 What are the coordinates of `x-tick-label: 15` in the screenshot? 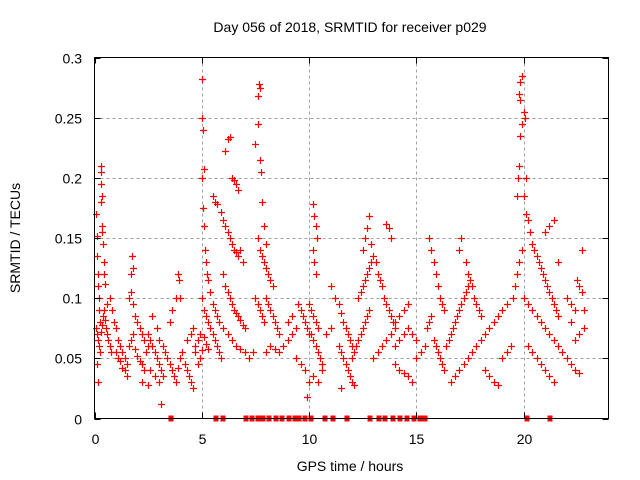 It's located at (417, 439).